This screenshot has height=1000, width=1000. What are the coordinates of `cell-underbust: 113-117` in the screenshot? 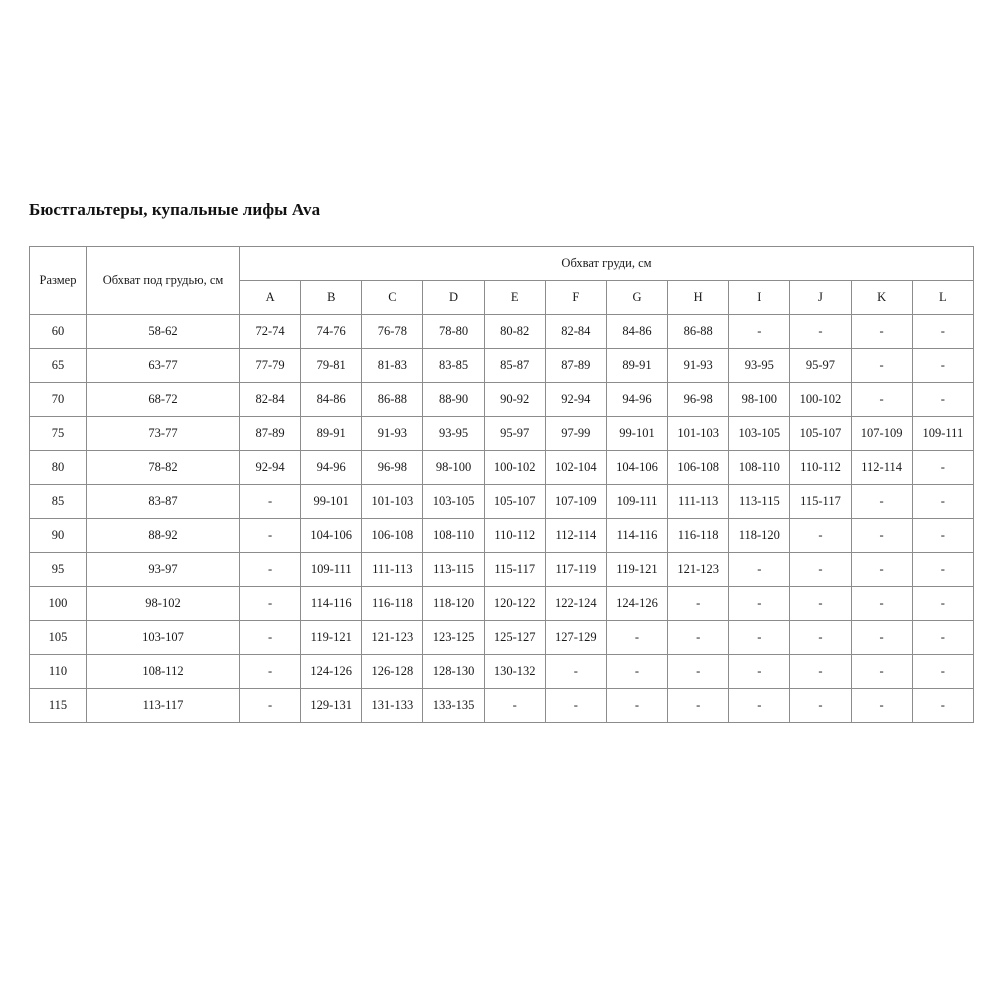 It's located at (163, 705).